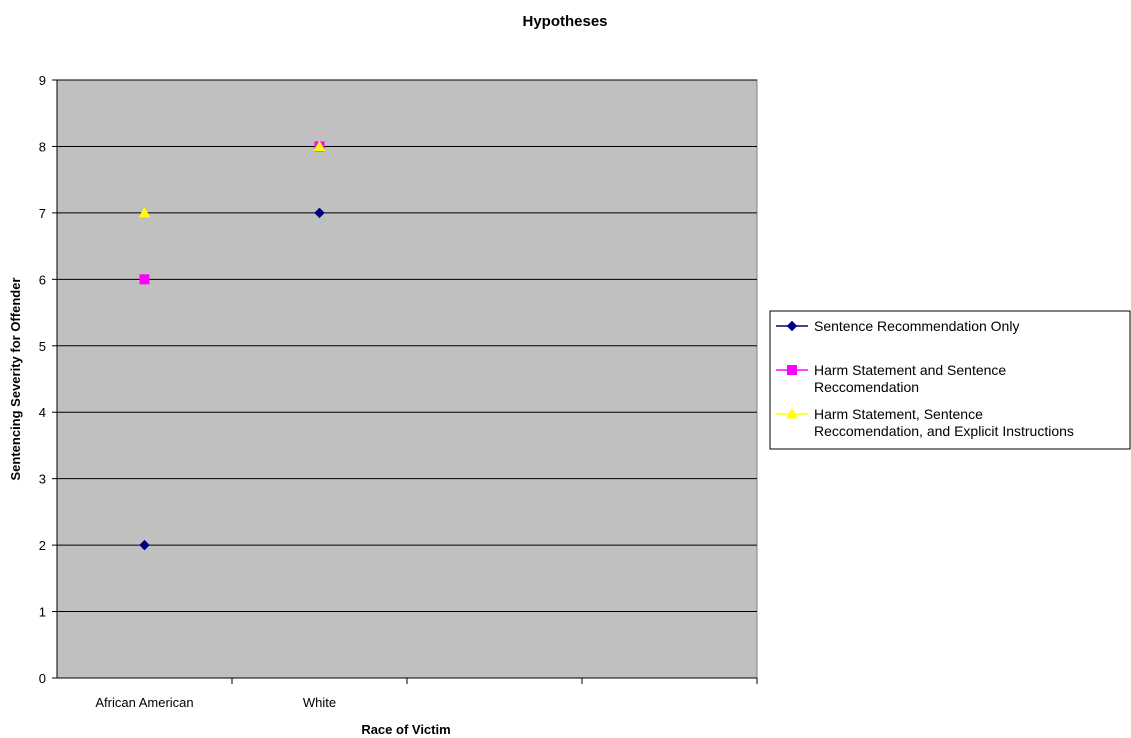 This screenshot has width=1131, height=738. I want to click on y-tick-label: 8, so click(42, 146).